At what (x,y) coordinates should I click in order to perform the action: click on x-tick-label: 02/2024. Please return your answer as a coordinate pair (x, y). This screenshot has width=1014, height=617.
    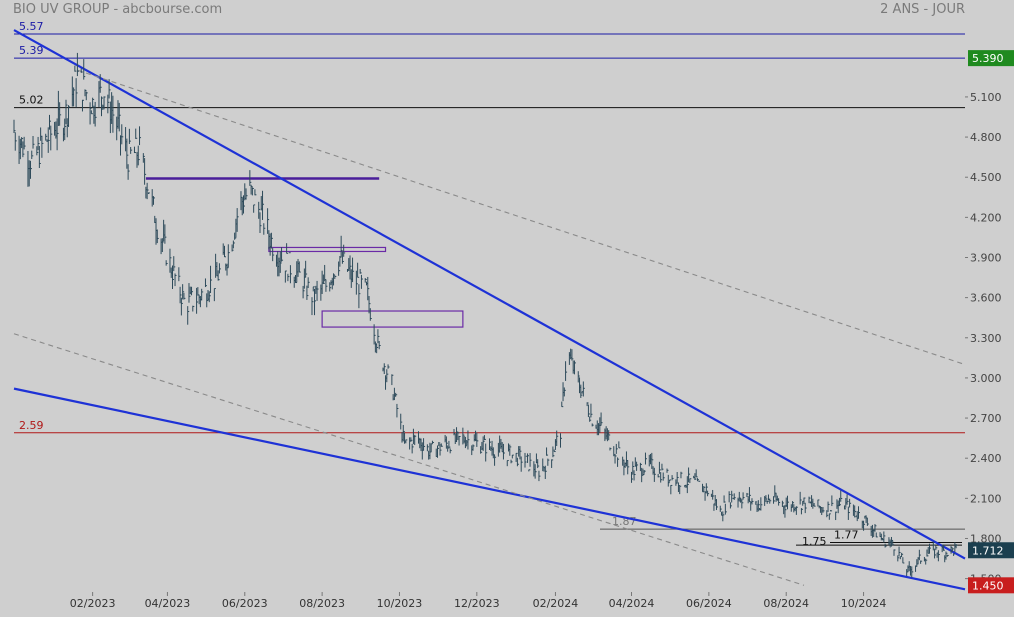
    Looking at the image, I should click on (556, 603).